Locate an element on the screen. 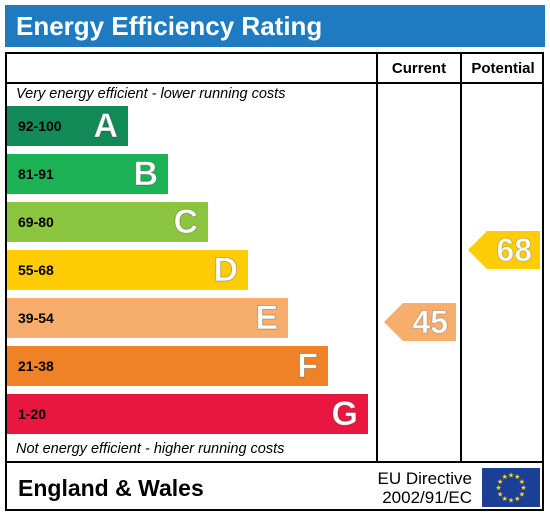 This screenshot has height=517, width=550. band-a-letter: A is located at coordinates (106, 125).